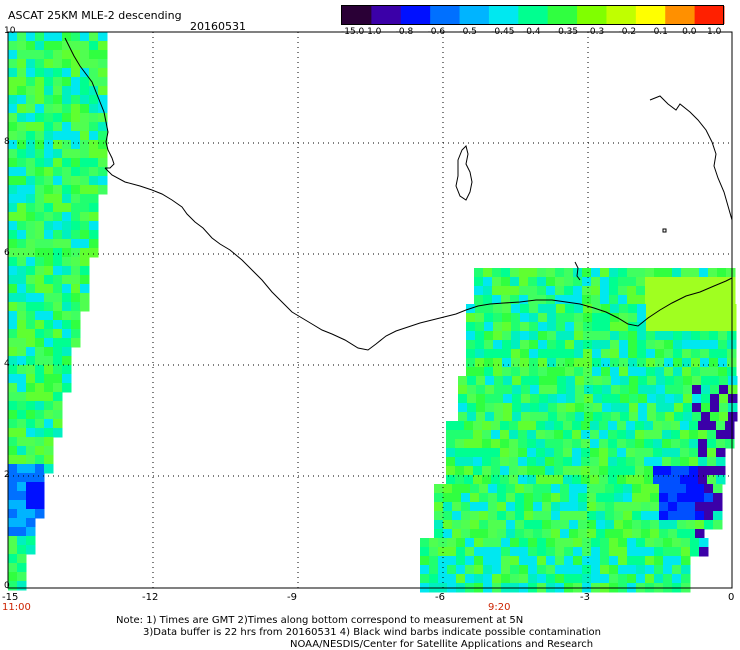 Image resolution: width=740 pixels, height=650 pixels. I want to click on chart-date: 20160531, so click(218, 26).